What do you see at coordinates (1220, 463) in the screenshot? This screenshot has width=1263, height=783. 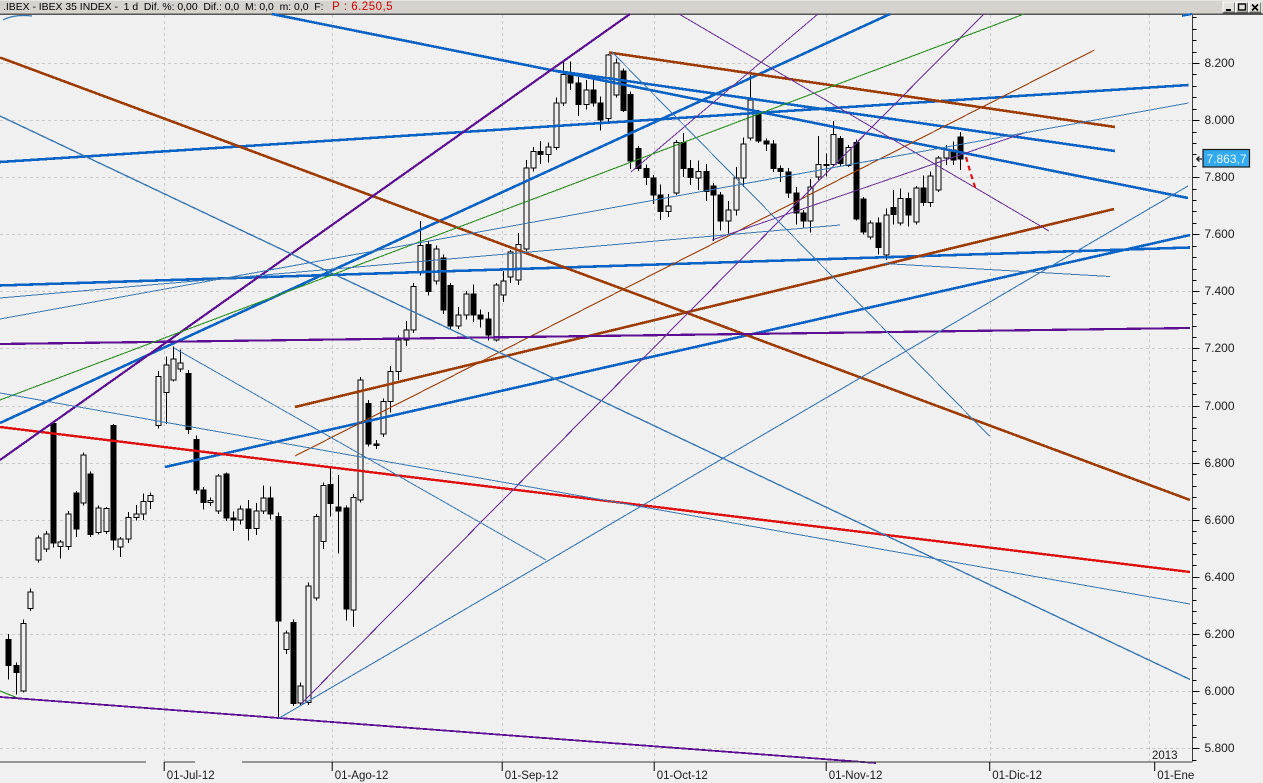 I see `svg-text: 6.800` at bounding box center [1220, 463].